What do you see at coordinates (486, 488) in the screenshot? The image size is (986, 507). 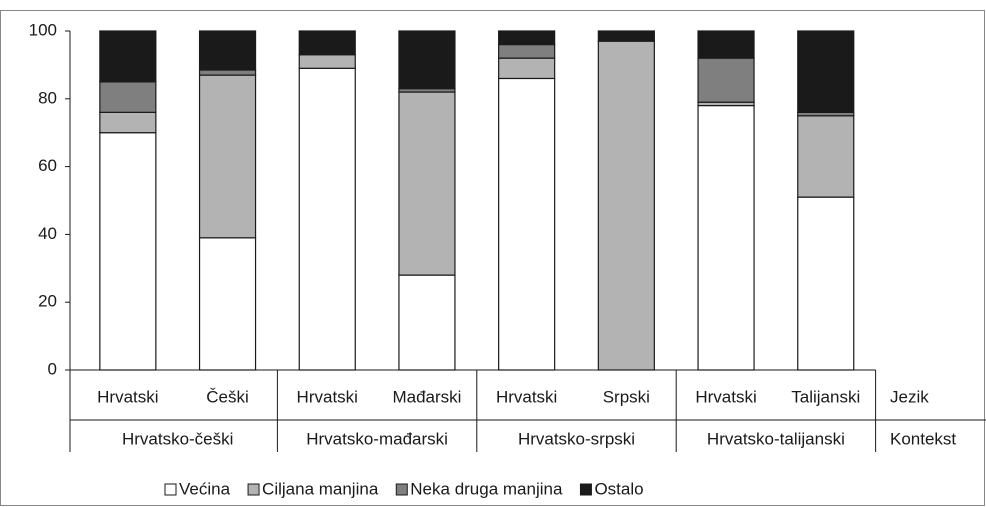 I see `legend-label: Neka druga manjina` at bounding box center [486, 488].